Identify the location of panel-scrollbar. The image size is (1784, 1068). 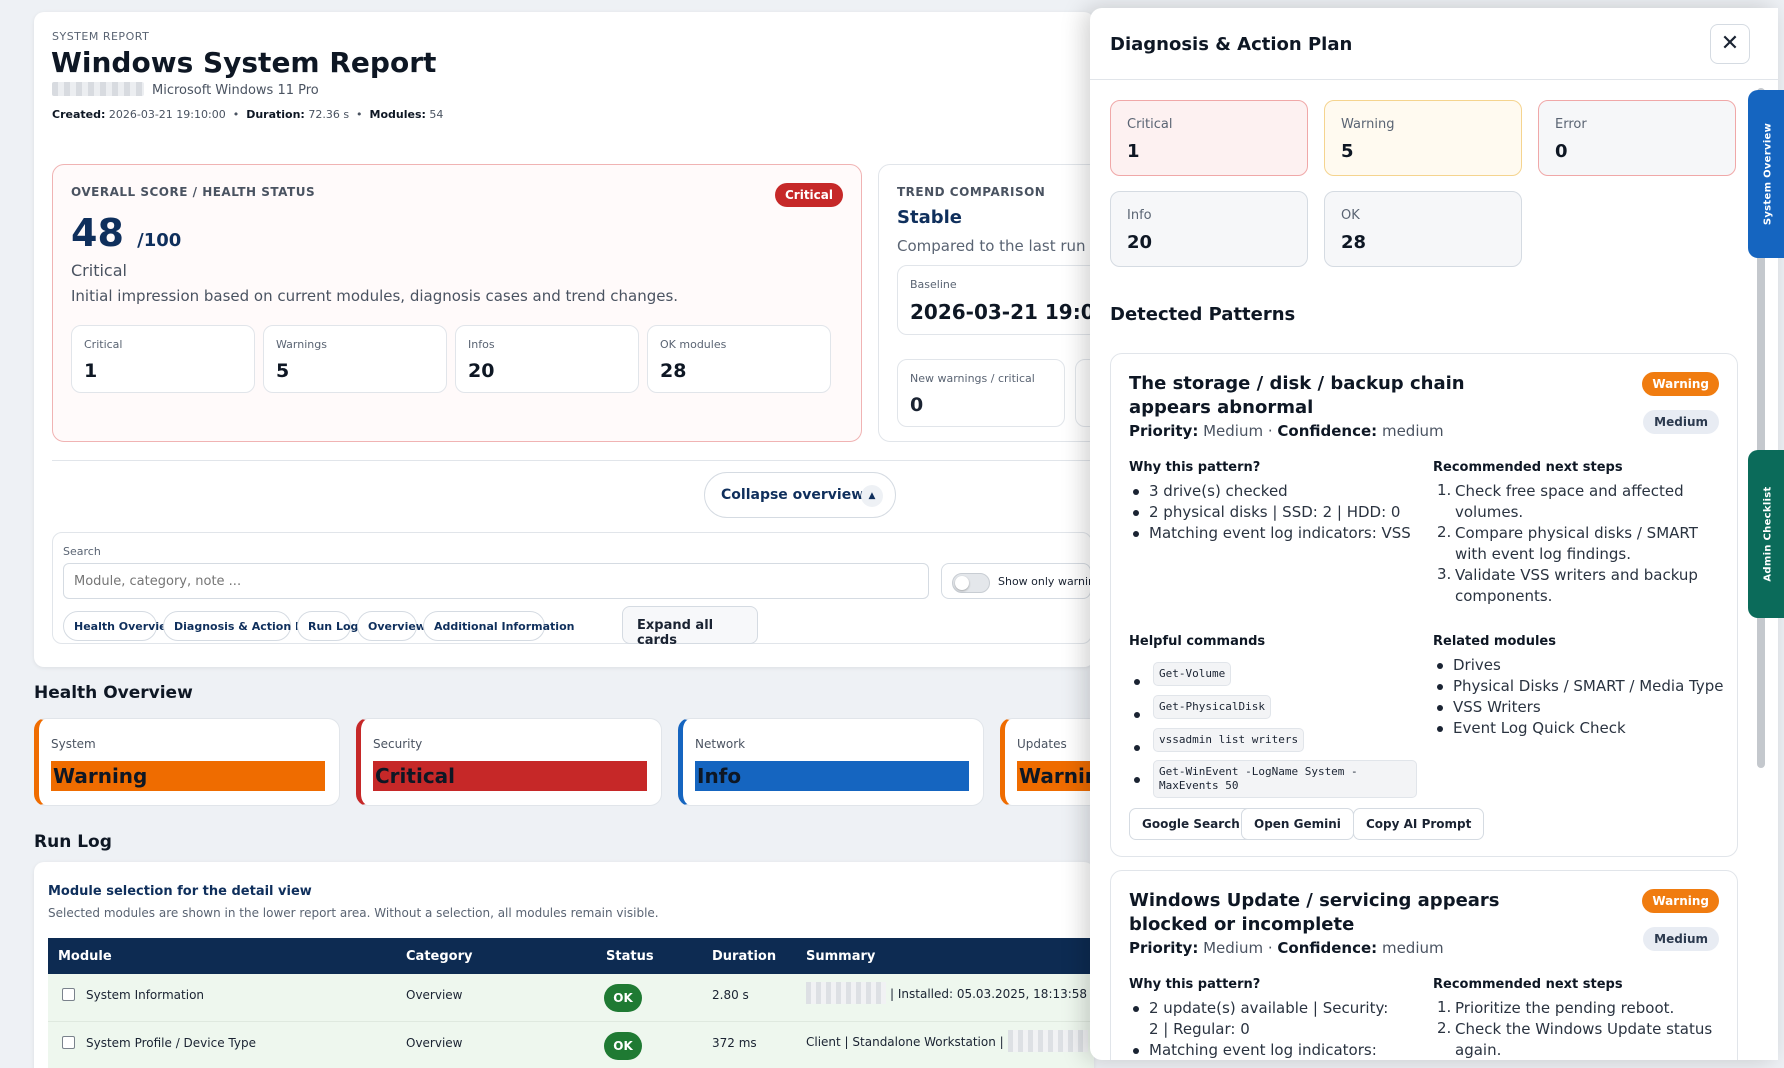
(1761, 570).